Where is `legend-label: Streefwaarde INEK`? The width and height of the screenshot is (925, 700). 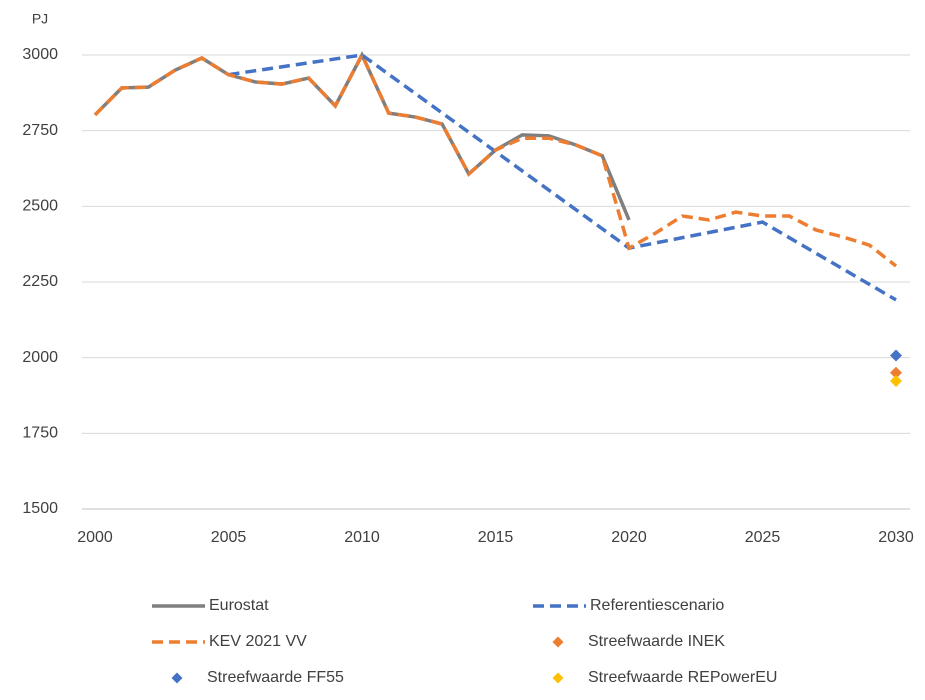 legend-label: Streefwaarde INEK is located at coordinates (656, 641).